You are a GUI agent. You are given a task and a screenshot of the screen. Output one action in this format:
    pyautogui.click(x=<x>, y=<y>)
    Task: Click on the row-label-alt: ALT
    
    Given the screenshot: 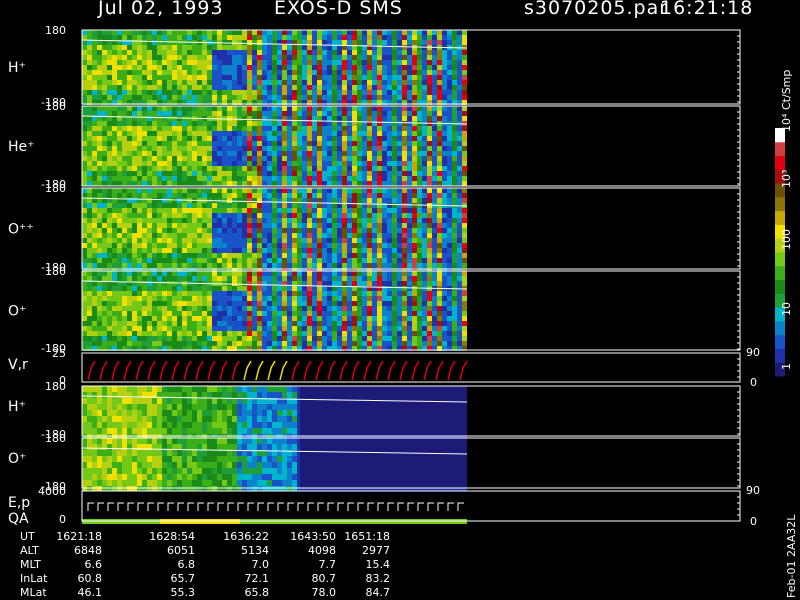 What is the action you would take?
    pyautogui.click(x=29, y=550)
    